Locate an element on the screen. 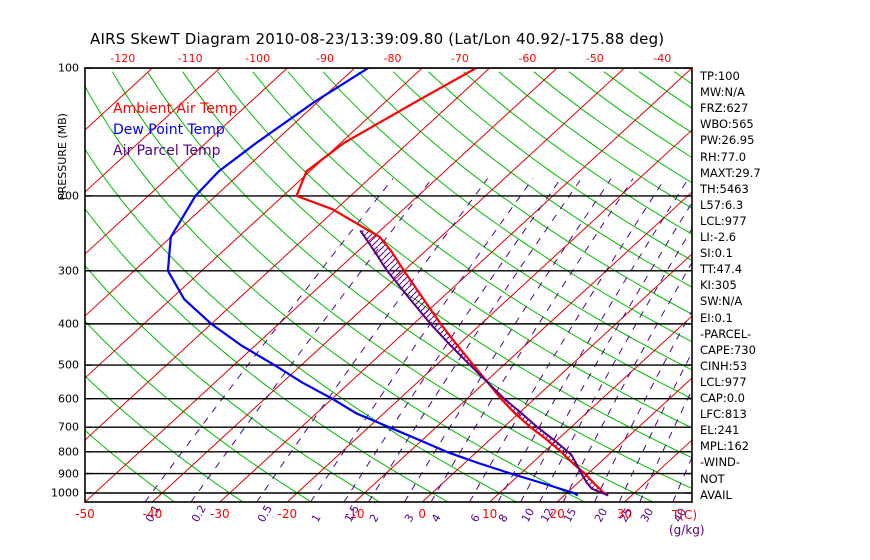 The height and width of the screenshot is (560, 870). pressure-tick-700: 700 is located at coordinates (68, 427).